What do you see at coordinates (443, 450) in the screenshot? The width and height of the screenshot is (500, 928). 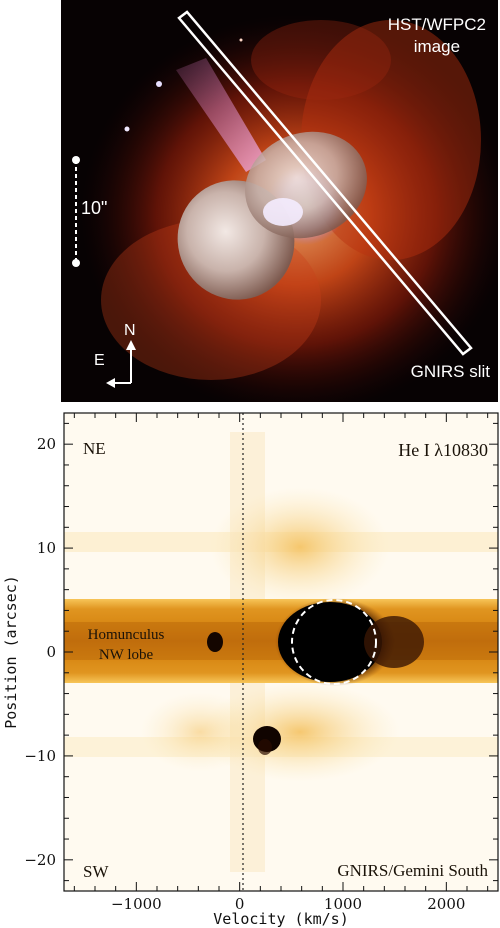 I see `line-label: He I λ10830` at bounding box center [443, 450].